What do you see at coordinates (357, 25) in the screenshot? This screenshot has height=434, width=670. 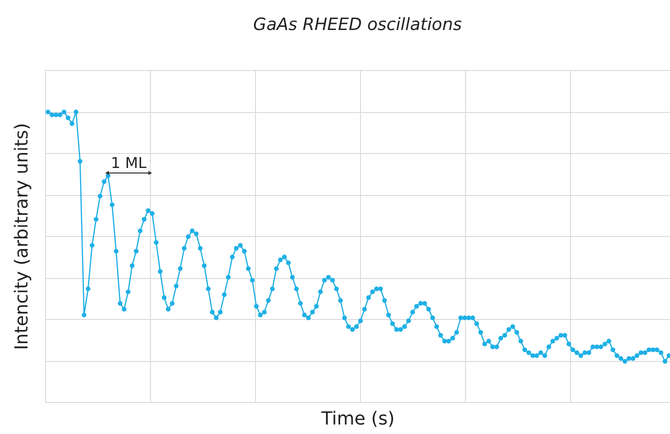 I see `chart-title: GaAs RHEED oscillations` at bounding box center [357, 25].